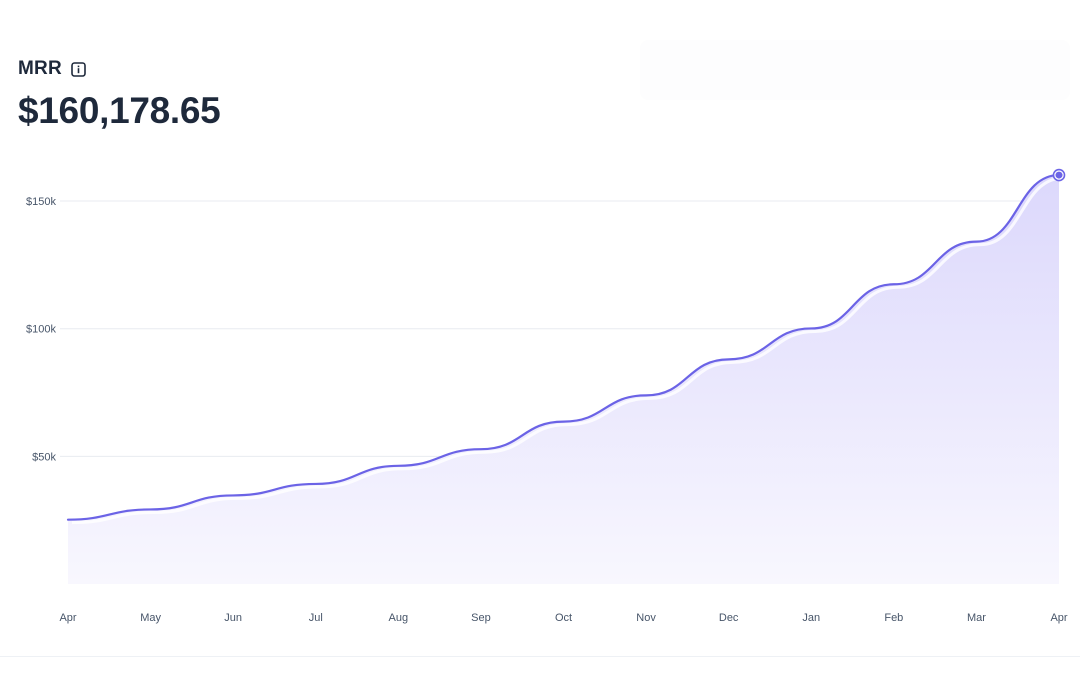 This screenshot has width=1080, height=700. I want to click on metric-title: MRR, so click(40, 68).